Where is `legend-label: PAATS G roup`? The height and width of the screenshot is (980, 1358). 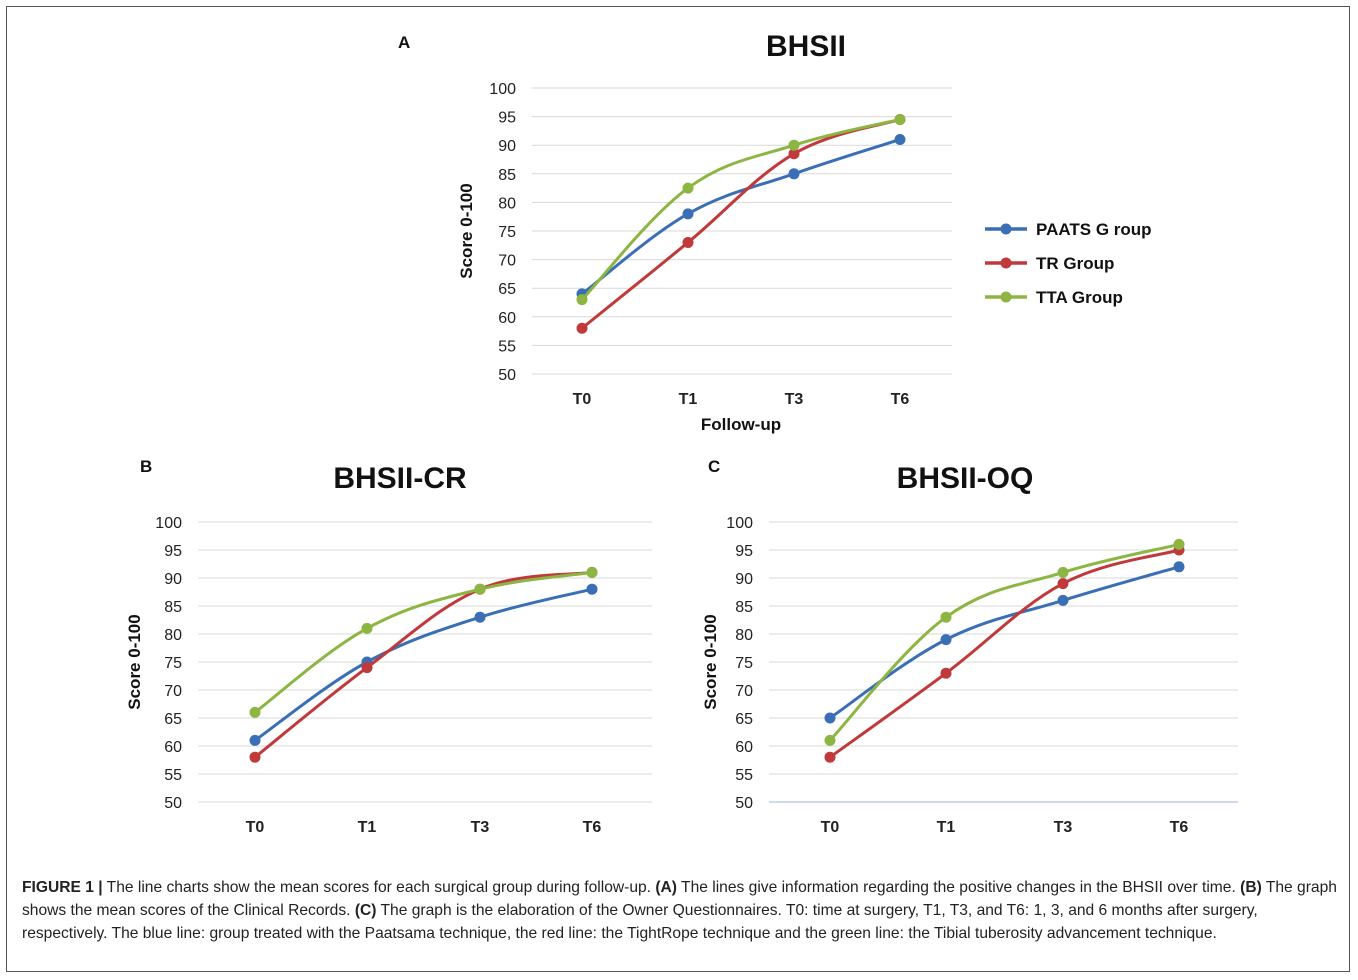 legend-label: PAATS G roup is located at coordinates (1094, 229).